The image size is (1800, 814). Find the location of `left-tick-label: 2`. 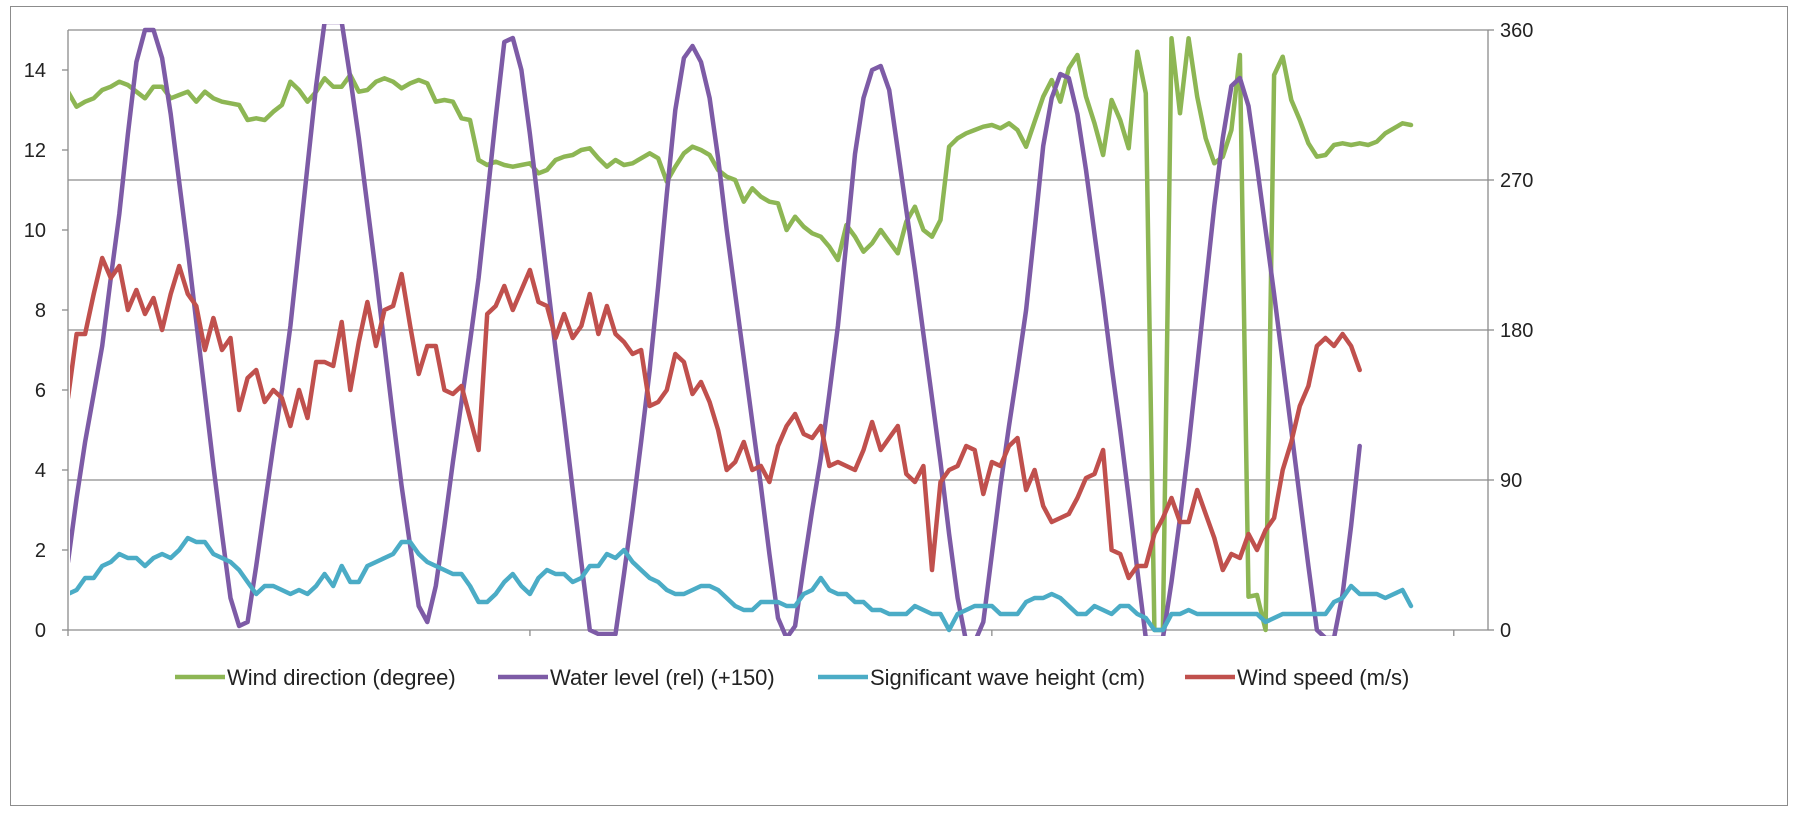

left-tick-label: 2 is located at coordinates (40, 551).